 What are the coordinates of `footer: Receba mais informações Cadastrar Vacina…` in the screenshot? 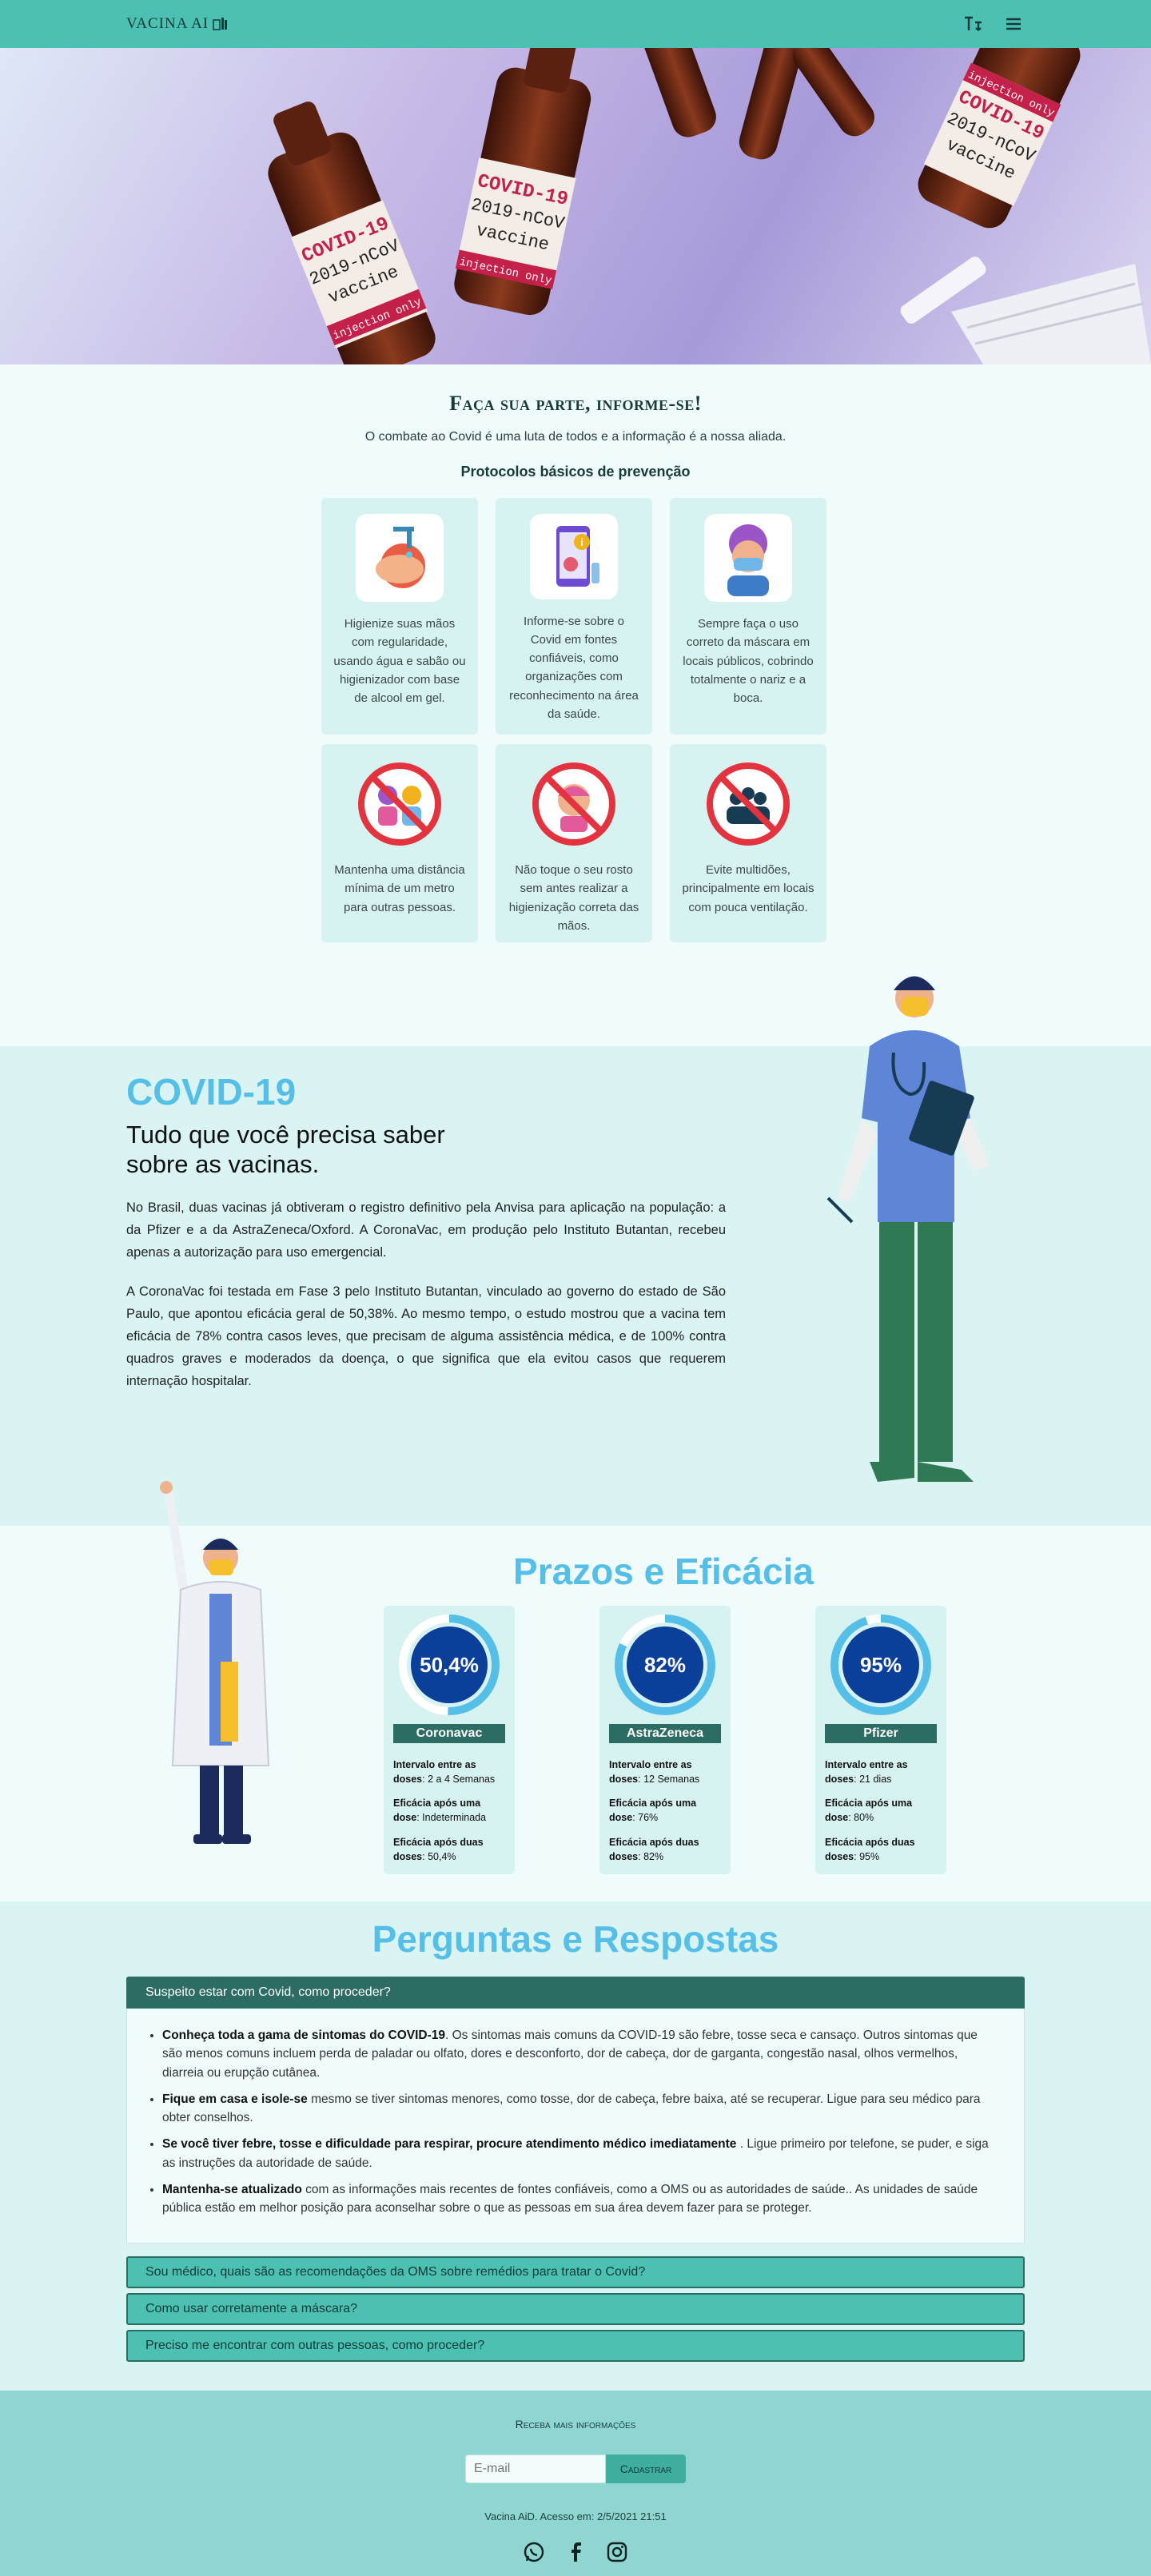 It's located at (575, 2483).